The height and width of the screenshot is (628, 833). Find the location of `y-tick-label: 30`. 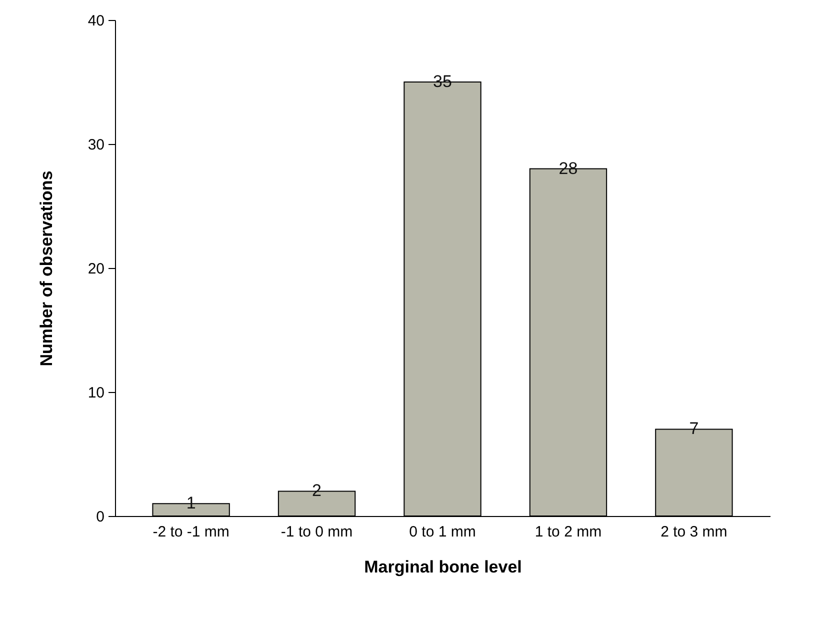

y-tick-label: 30 is located at coordinates (96, 145).